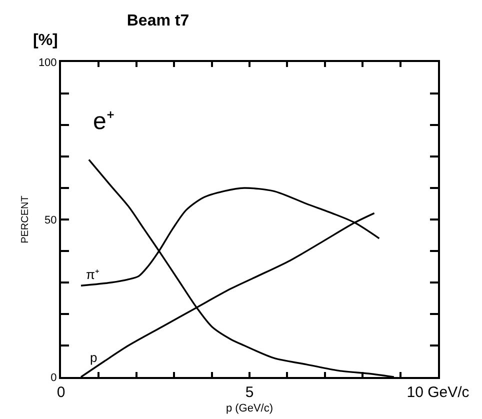 This screenshot has height=419, width=482. What do you see at coordinates (94, 357) in the screenshot?
I see `series-label: p` at bounding box center [94, 357].